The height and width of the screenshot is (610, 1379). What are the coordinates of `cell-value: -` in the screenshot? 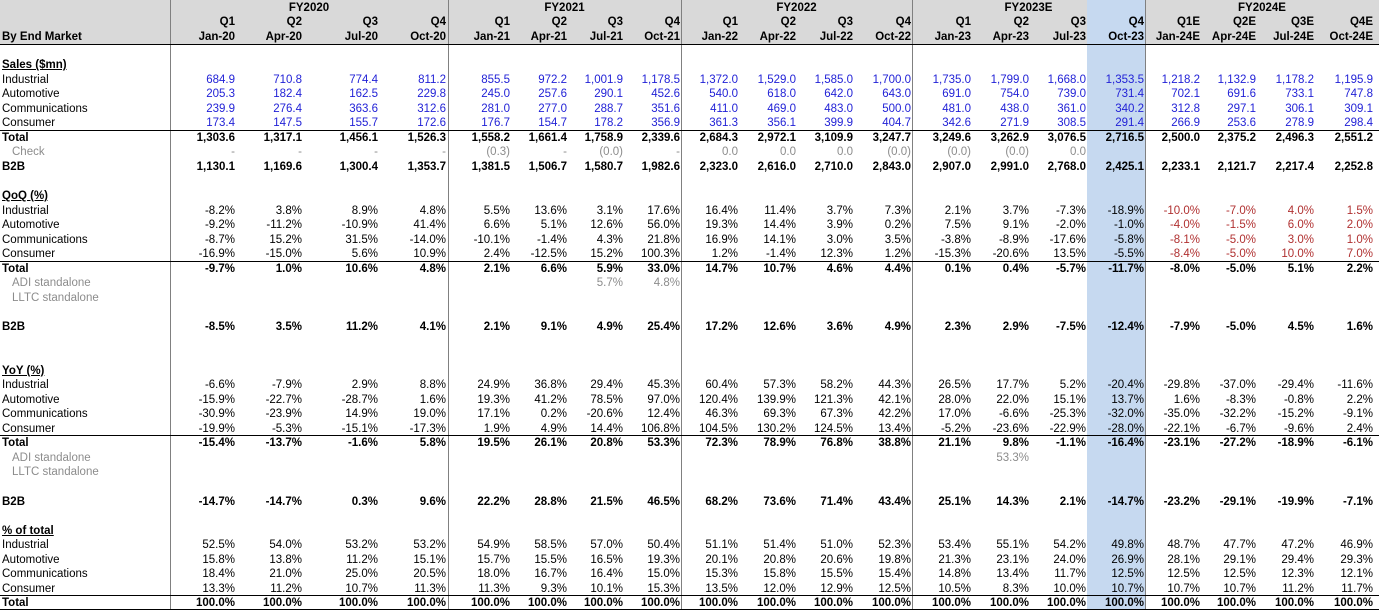 It's located at (300, 152).